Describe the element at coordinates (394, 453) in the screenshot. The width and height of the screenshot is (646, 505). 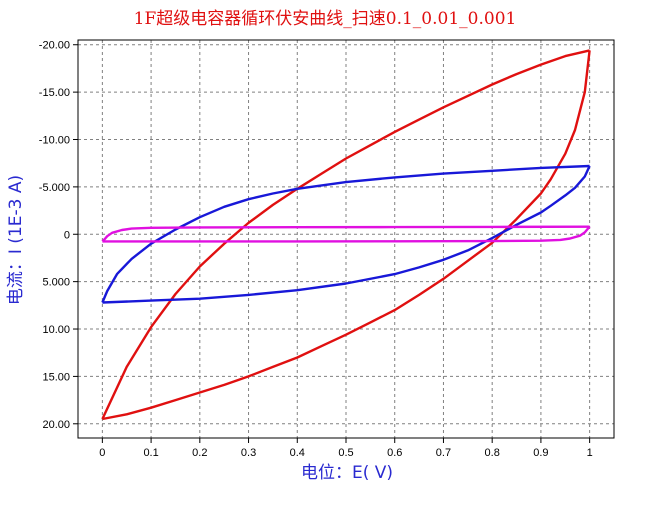
I see `x-tick-label: 0.6` at that location.